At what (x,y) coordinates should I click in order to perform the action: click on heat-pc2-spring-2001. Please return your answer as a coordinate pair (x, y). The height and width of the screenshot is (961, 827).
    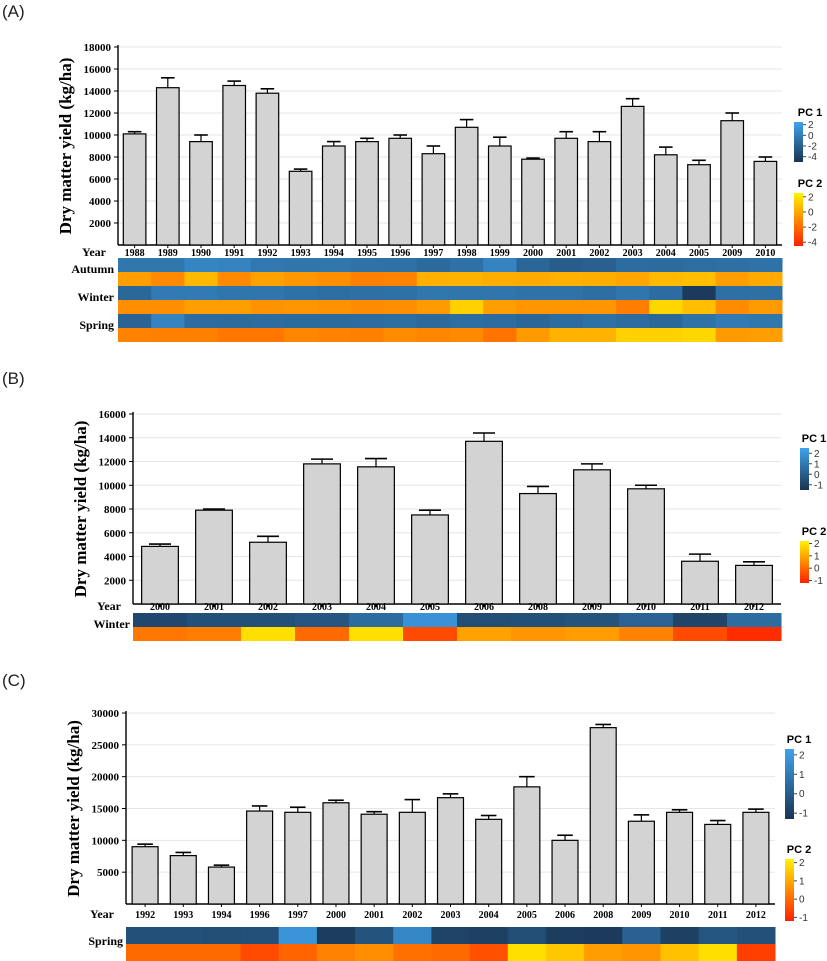
    Looking at the image, I should click on (566, 335).